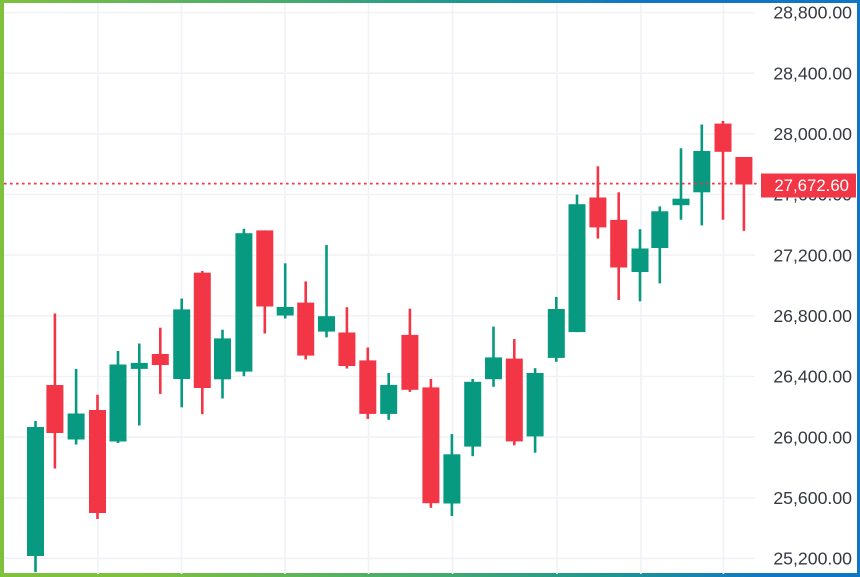 This screenshot has height=577, width=860. Describe the element at coordinates (812, 437) in the screenshot. I see `svg-text: 26,000.00` at that location.